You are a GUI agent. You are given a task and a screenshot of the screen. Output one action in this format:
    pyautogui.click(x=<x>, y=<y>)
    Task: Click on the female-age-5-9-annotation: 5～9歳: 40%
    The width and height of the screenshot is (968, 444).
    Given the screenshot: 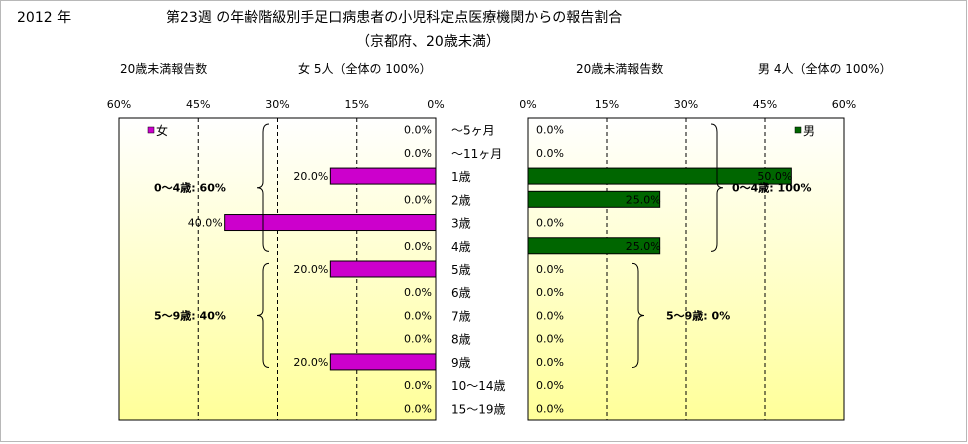 What is the action you would take?
    pyautogui.click(x=190, y=315)
    